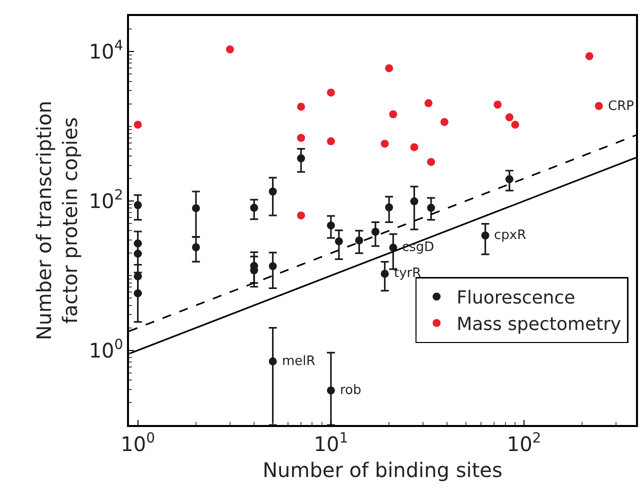 The image size is (644, 494). What do you see at coordinates (621, 106) in the screenshot?
I see `annotation: CRP` at bounding box center [621, 106].